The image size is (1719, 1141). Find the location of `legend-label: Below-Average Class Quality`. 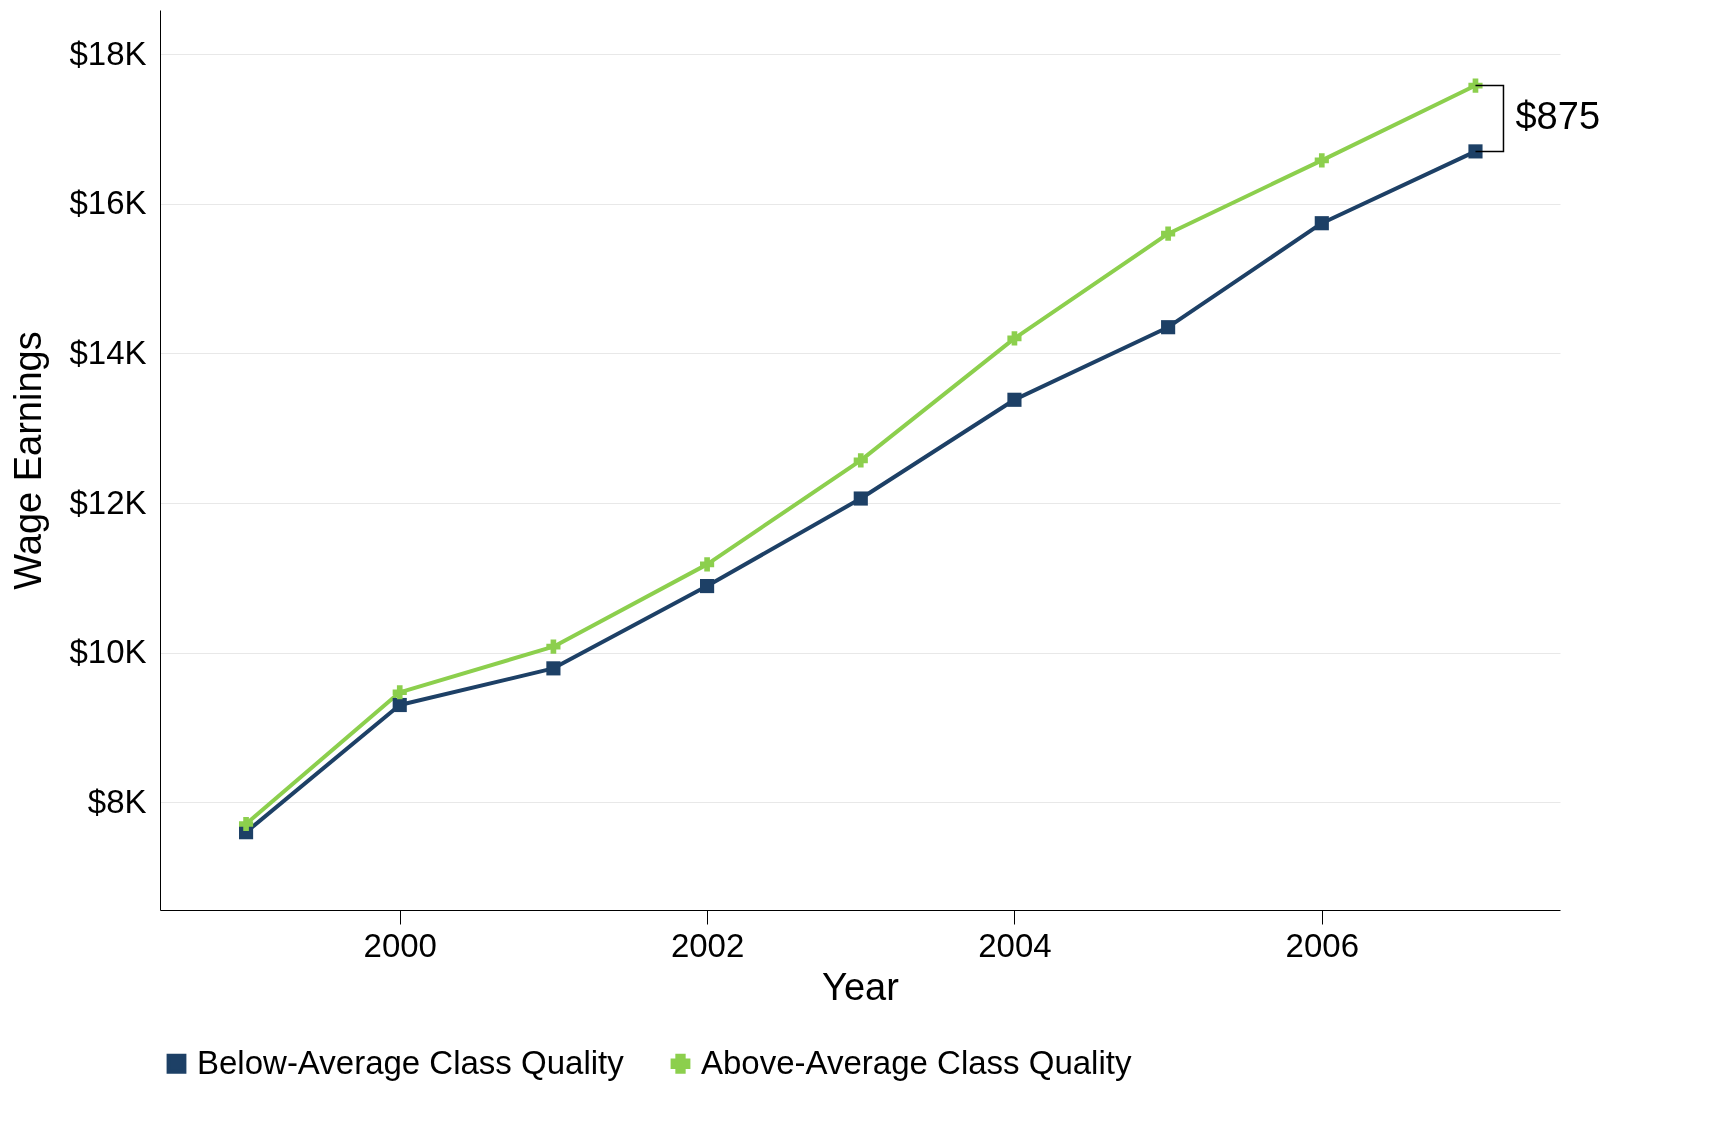

legend-label: Below-Average Class Quality is located at coordinates (411, 1062).